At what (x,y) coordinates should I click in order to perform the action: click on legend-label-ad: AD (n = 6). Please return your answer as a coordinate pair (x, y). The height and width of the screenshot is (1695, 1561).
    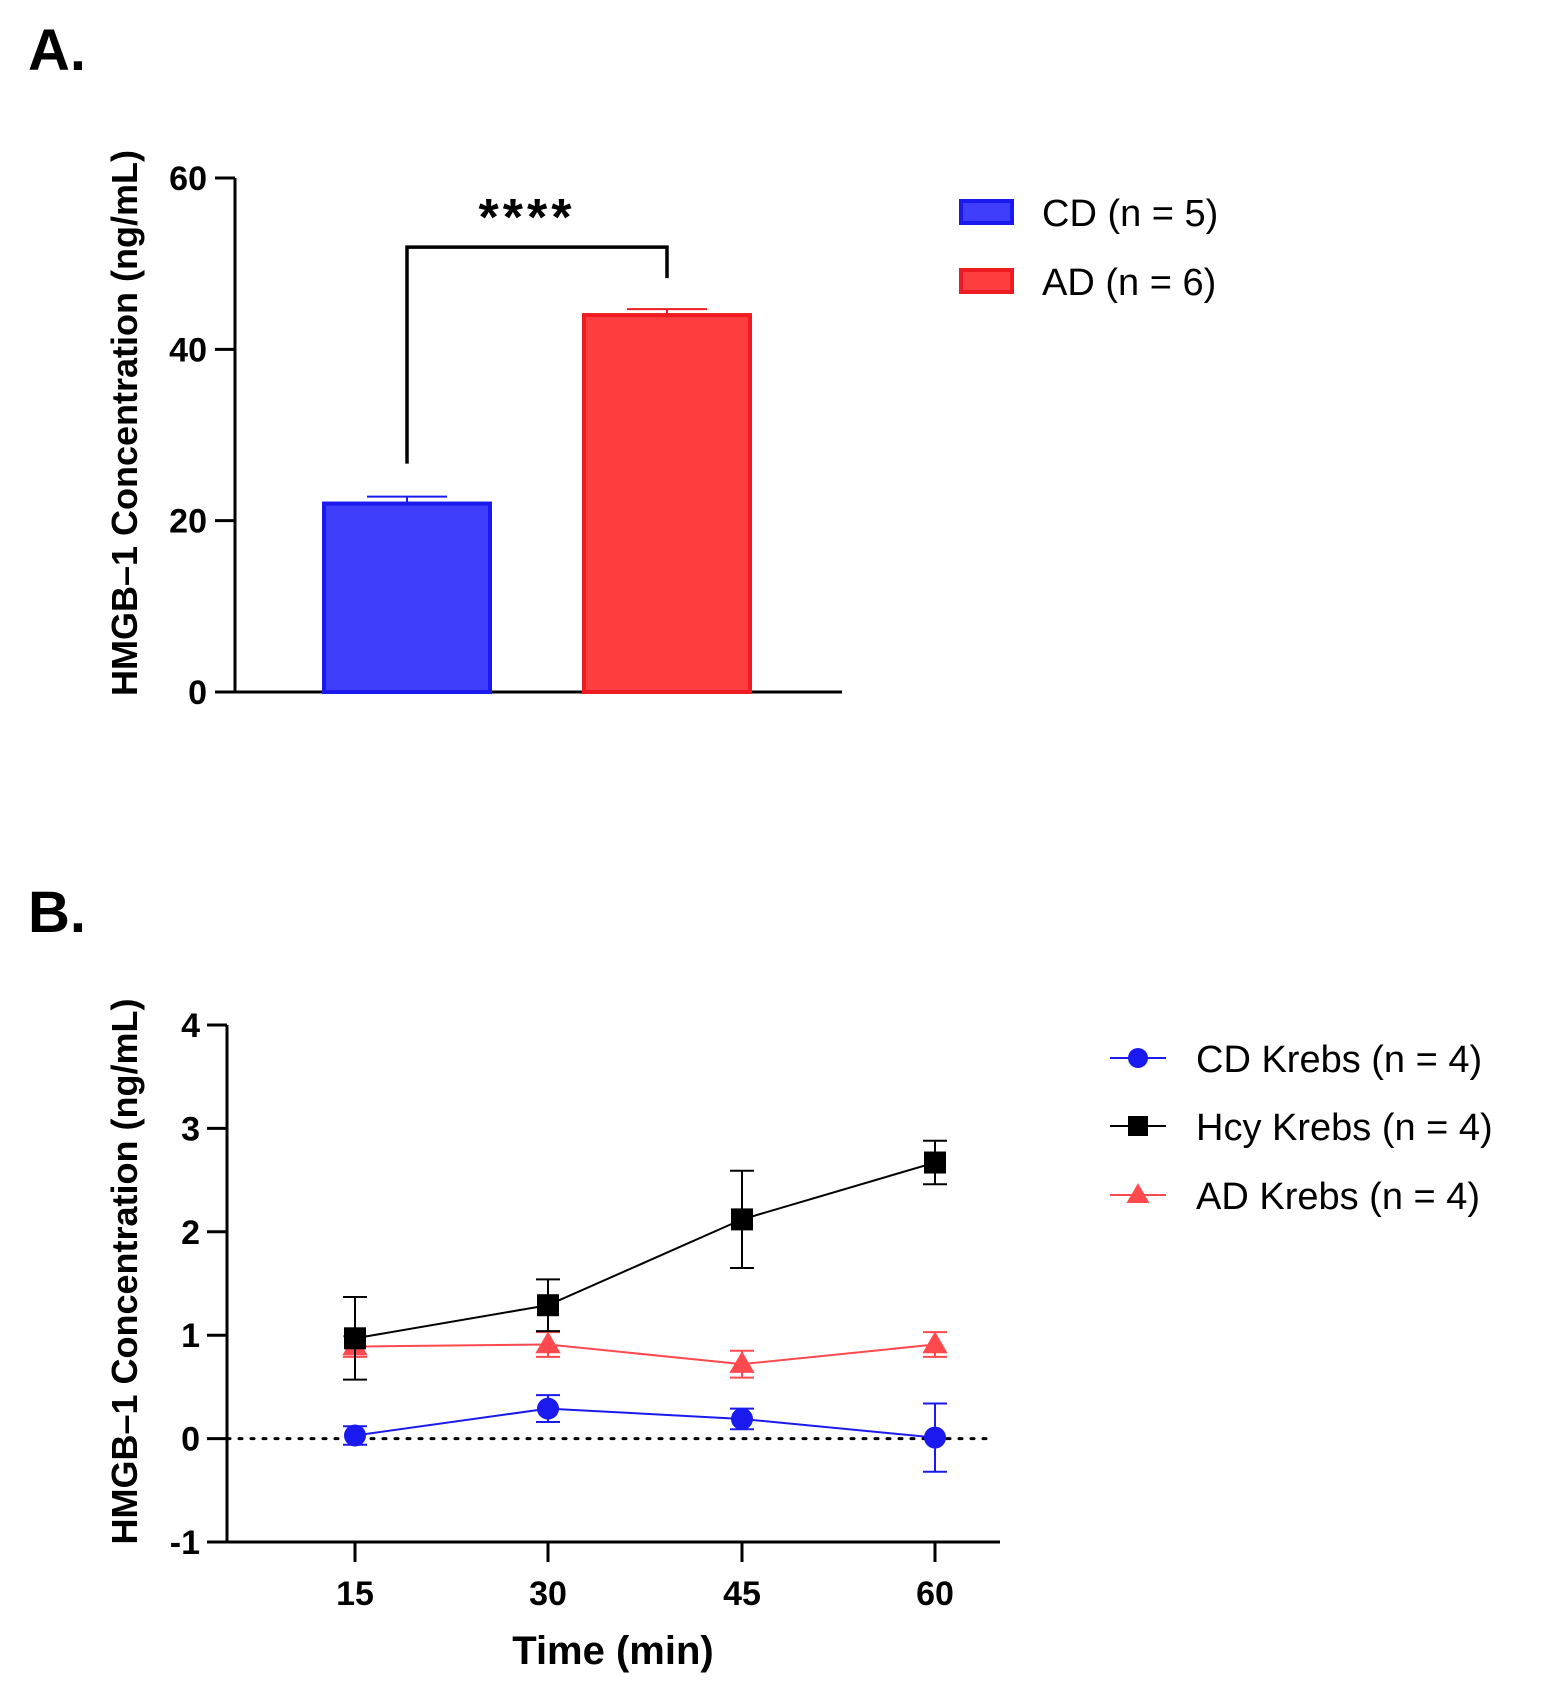
    Looking at the image, I should click on (1129, 283).